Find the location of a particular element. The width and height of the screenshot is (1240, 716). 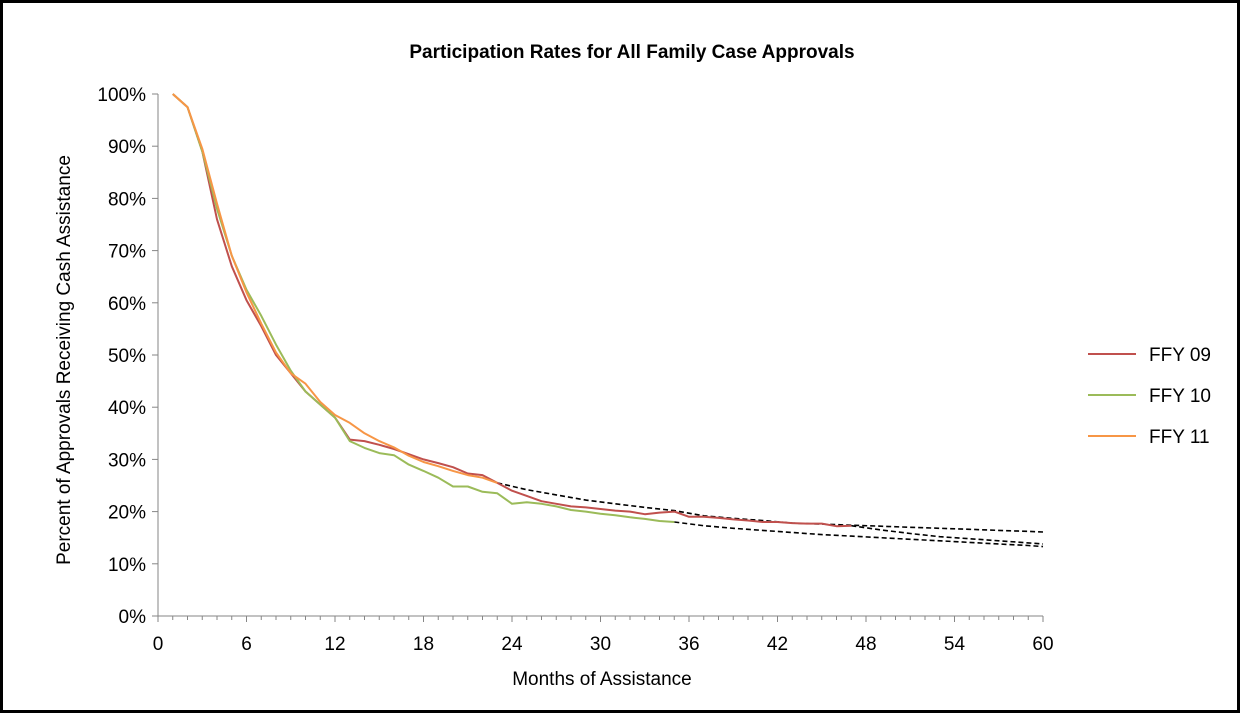

projection-lines is located at coordinates (770, 515).